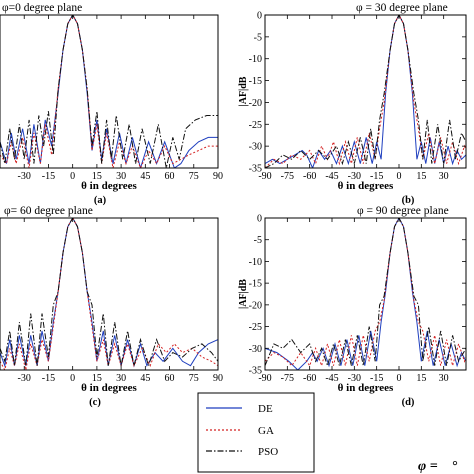 Image resolution: width=474 pixels, height=474 pixels. Describe the element at coordinates (408, 200) in the screenshot. I see `plot-caption: (b)` at that location.